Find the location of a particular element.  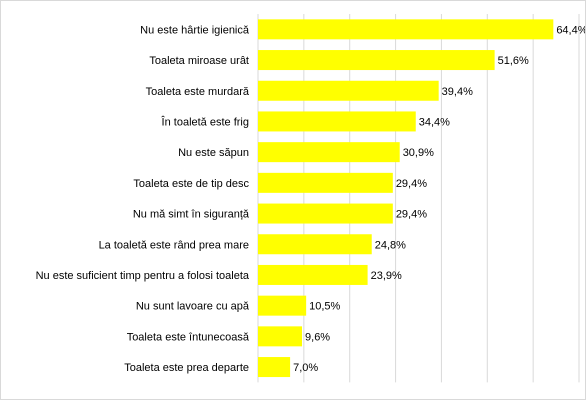

category-label: Toaleta este de tip desc is located at coordinates (191, 184).